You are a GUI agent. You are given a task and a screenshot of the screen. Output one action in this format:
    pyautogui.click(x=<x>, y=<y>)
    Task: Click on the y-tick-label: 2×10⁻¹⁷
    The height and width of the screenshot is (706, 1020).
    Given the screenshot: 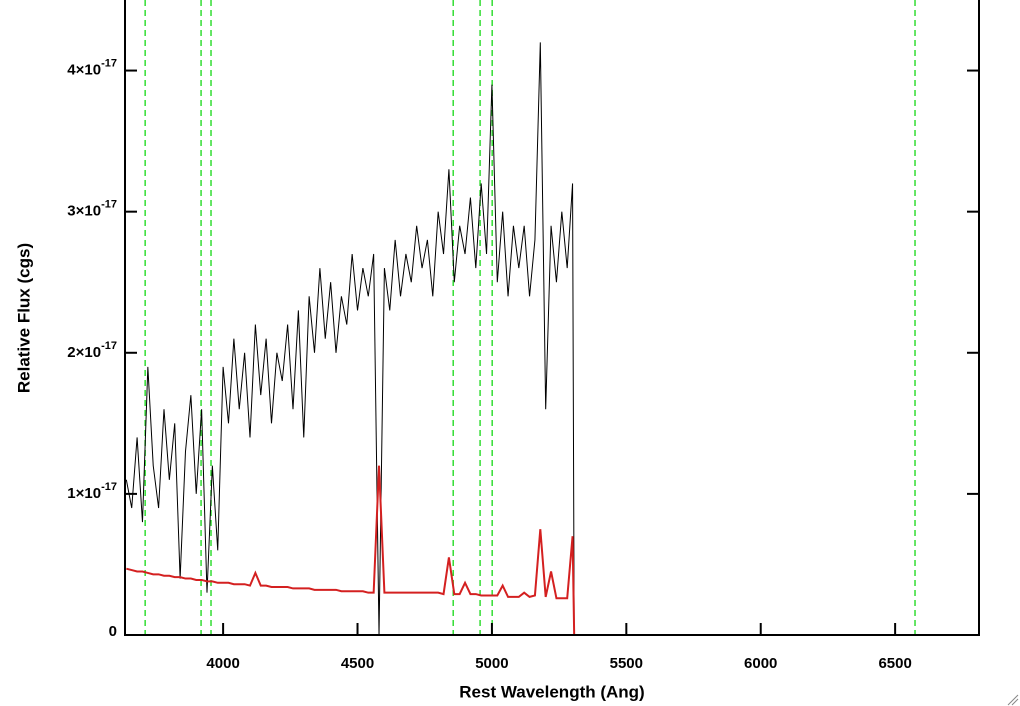 What is the action you would take?
    pyautogui.click(x=92, y=350)
    